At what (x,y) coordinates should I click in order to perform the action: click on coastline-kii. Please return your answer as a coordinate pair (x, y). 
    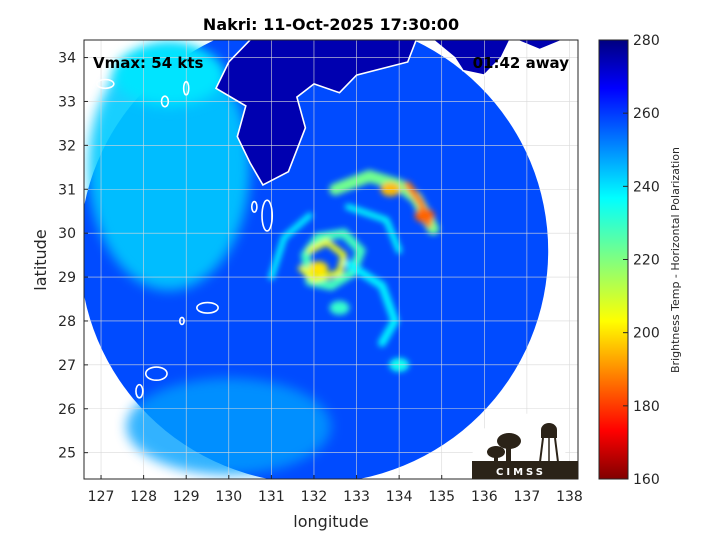
    Looking at the image, I should click on (471, 58).